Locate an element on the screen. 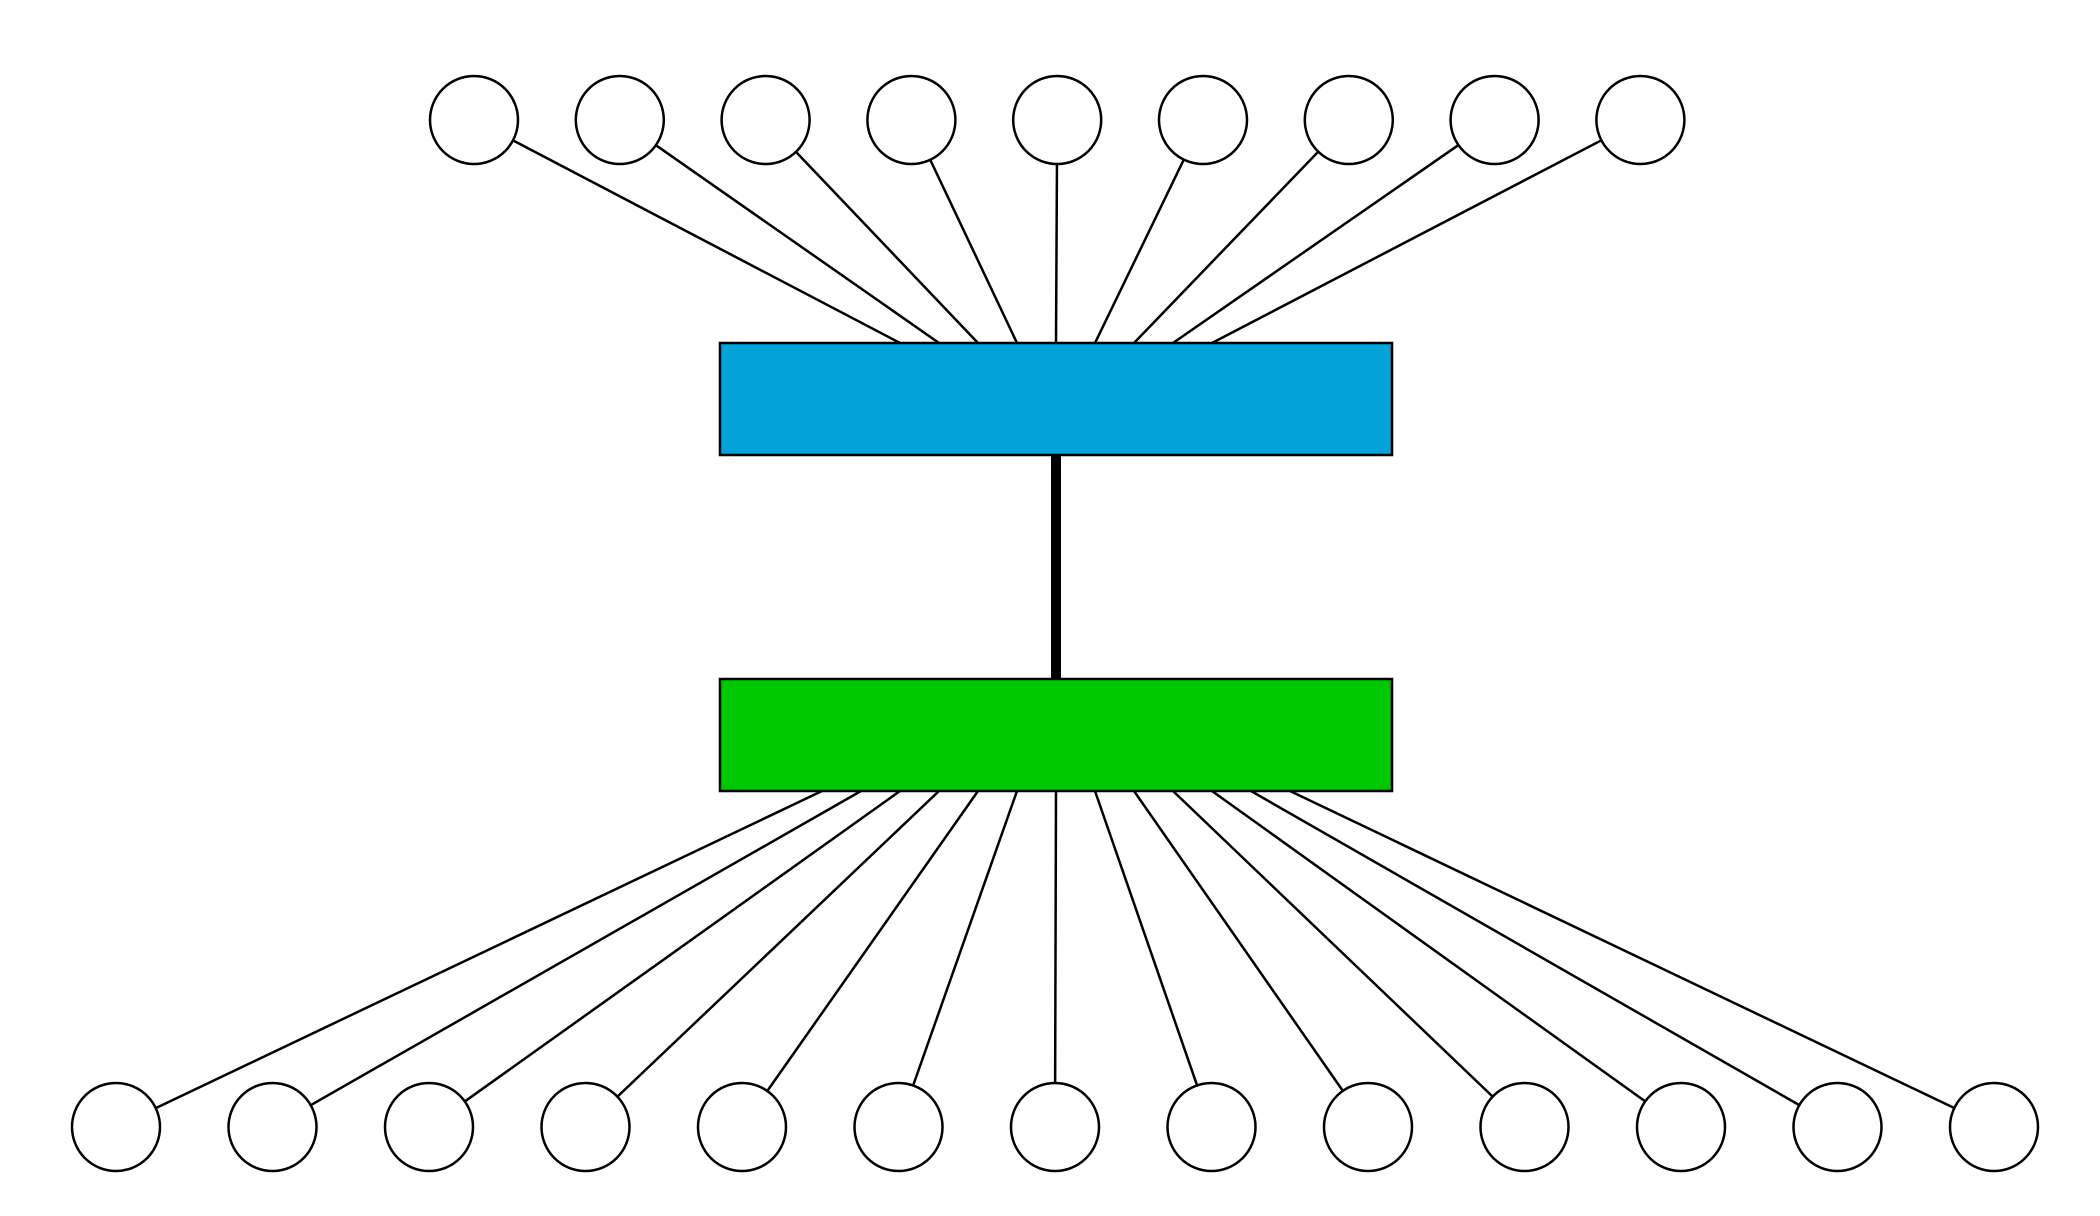 The width and height of the screenshot is (2100, 1216). top-switch is located at coordinates (1056, 399).